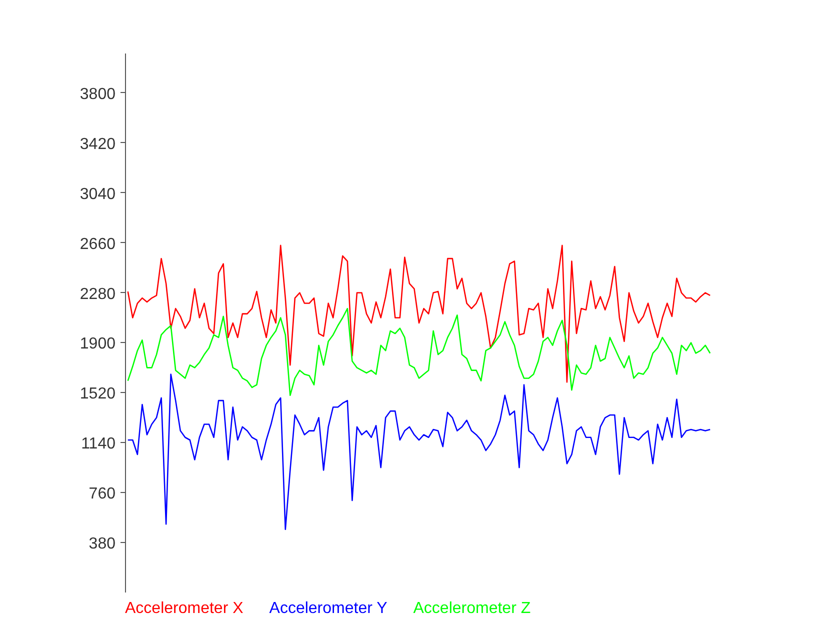 This screenshot has width=816, height=623. What do you see at coordinates (98, 444) in the screenshot?
I see `y-tick-label: 1140` at bounding box center [98, 444].